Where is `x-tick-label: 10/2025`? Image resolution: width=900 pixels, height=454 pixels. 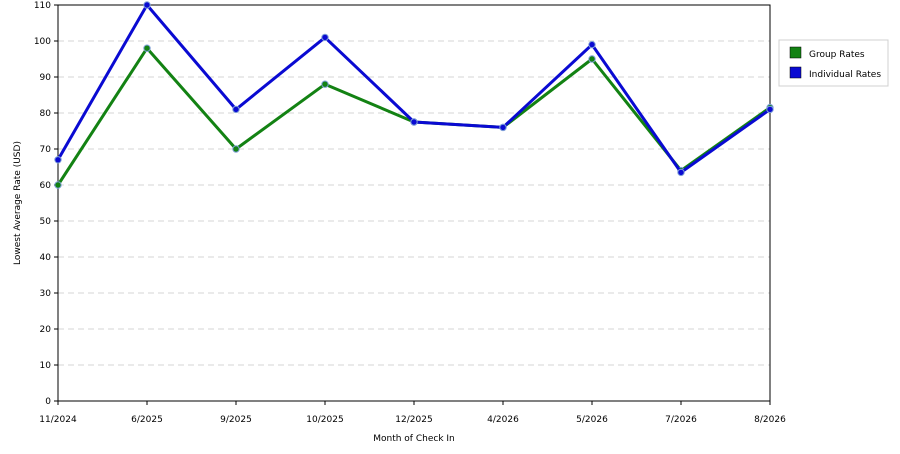
x-tick-label: 10/2025 is located at coordinates (324, 420).